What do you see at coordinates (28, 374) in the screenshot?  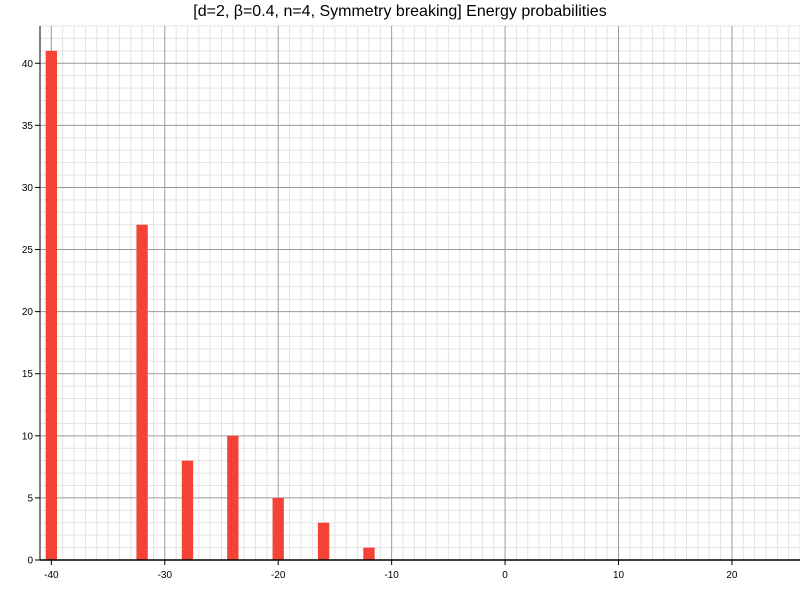 I see `y-tick-label: 15` at bounding box center [28, 374].